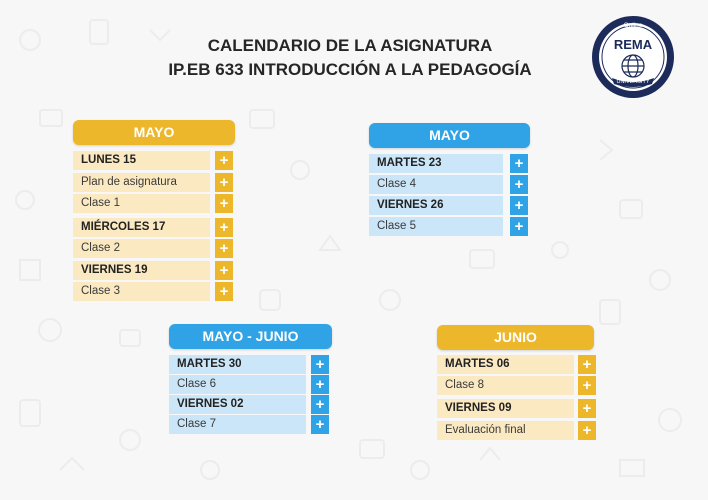 This screenshot has width=708, height=500. I want to click on rema-university-logo: Online REMA UNIVERSITY, so click(633, 57).